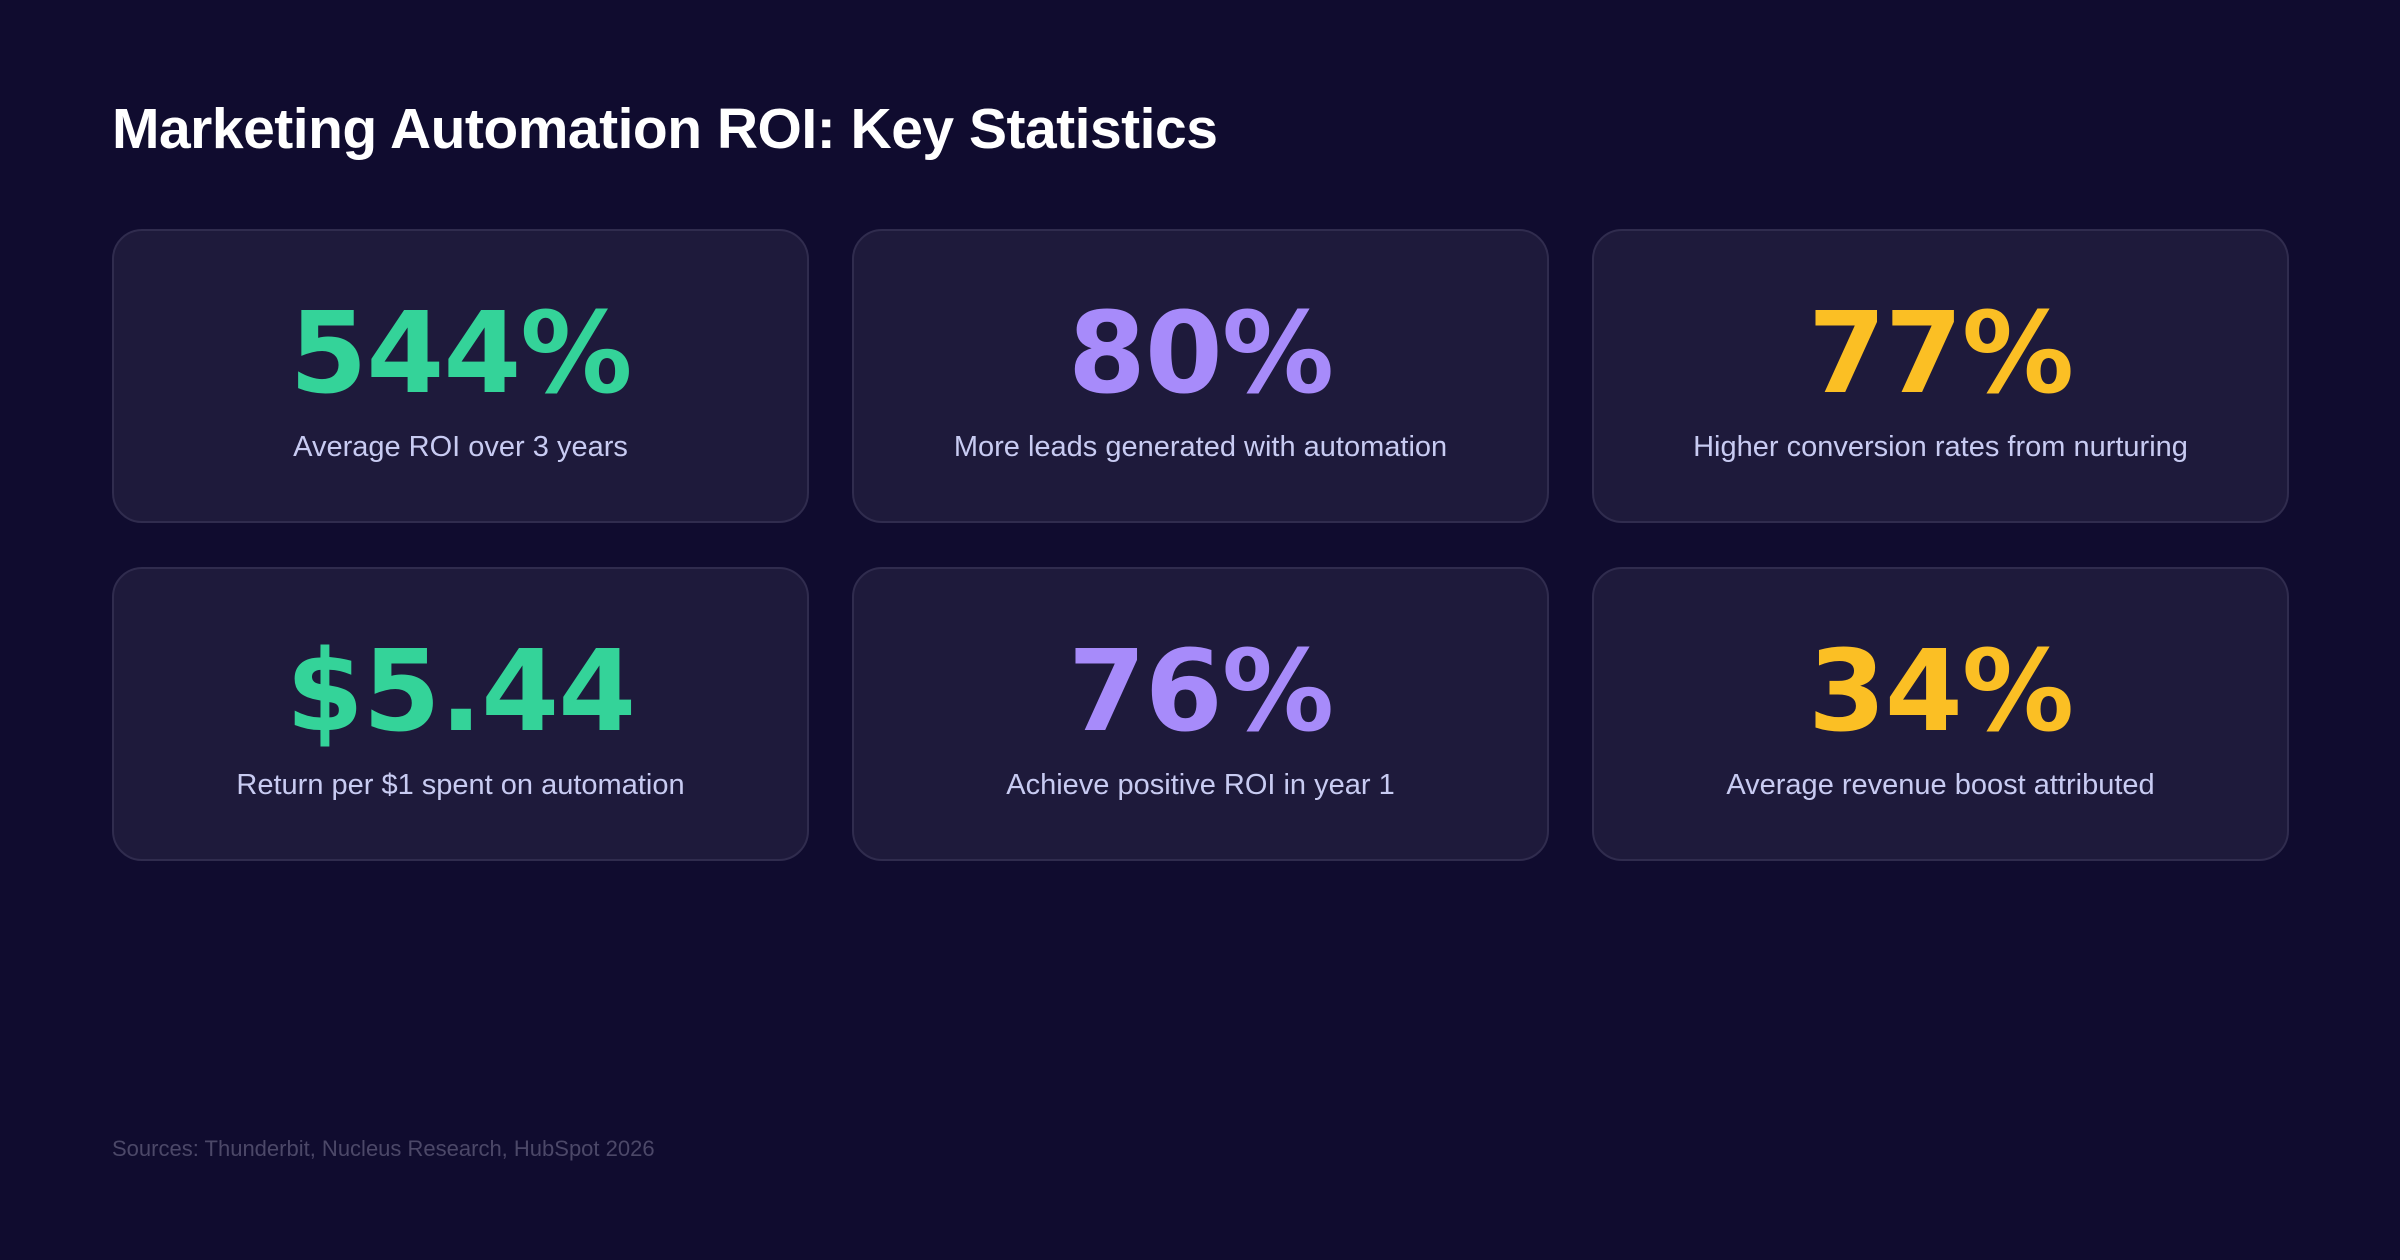  Describe the element at coordinates (1200, 354) in the screenshot. I see `stat-value: 80%` at that location.